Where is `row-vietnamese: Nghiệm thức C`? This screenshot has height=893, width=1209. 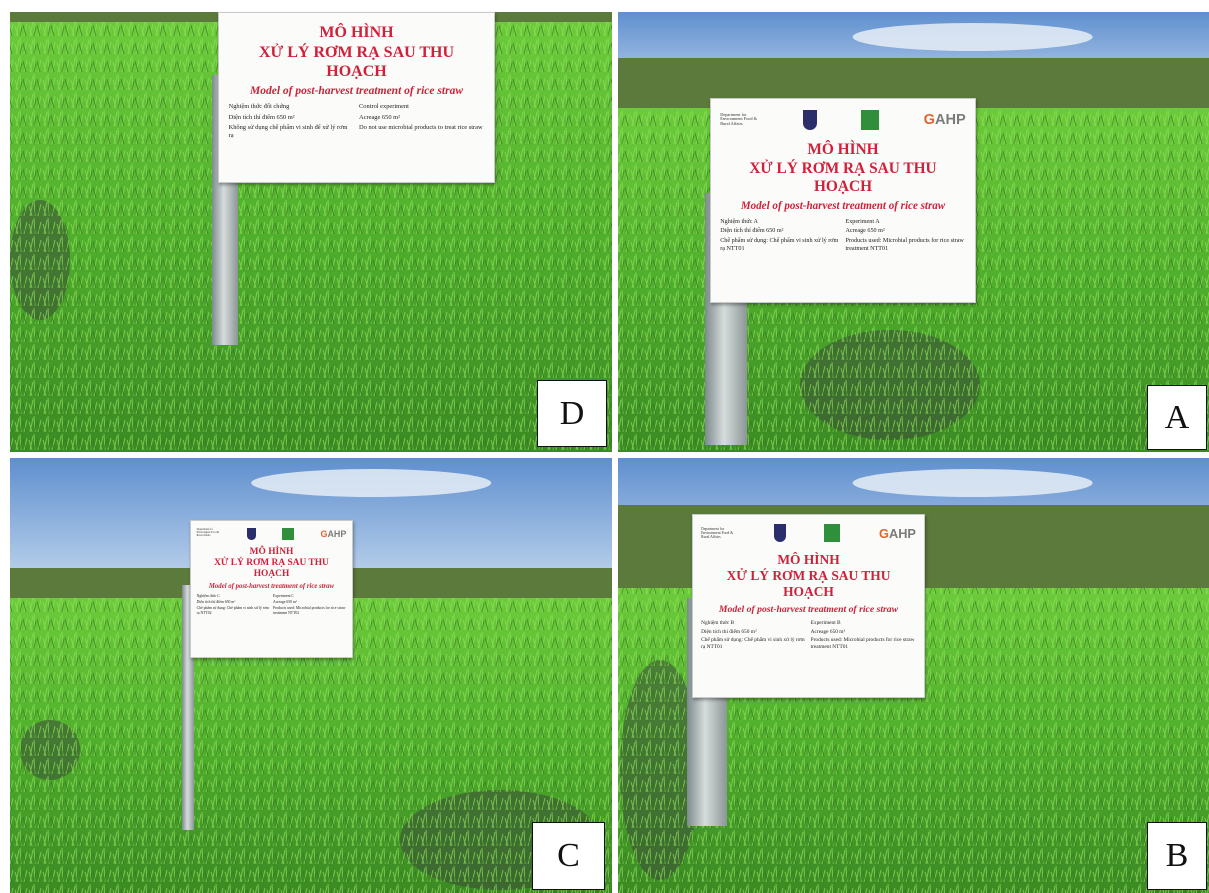
row-vietnamese: Nghiệm thức C is located at coordinates (208, 595).